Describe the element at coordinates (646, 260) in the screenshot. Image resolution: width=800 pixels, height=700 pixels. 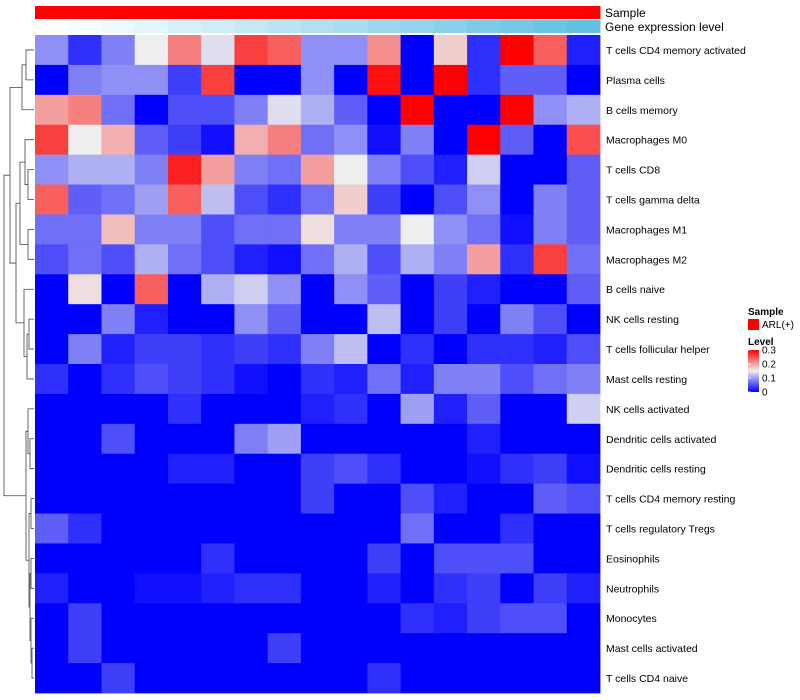
I see `row-label: Macrophages M2` at that location.